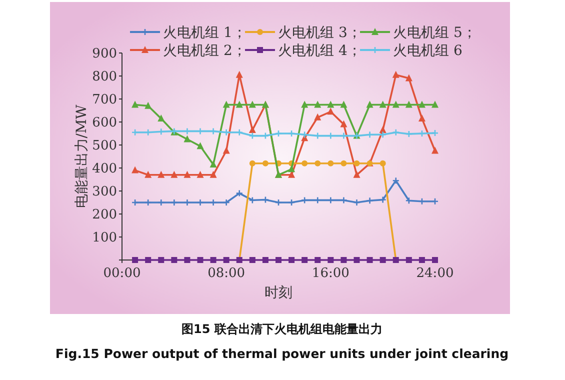 The width and height of the screenshot is (565, 380). I want to click on legend-label: 火电机组 1；, so click(204, 33).